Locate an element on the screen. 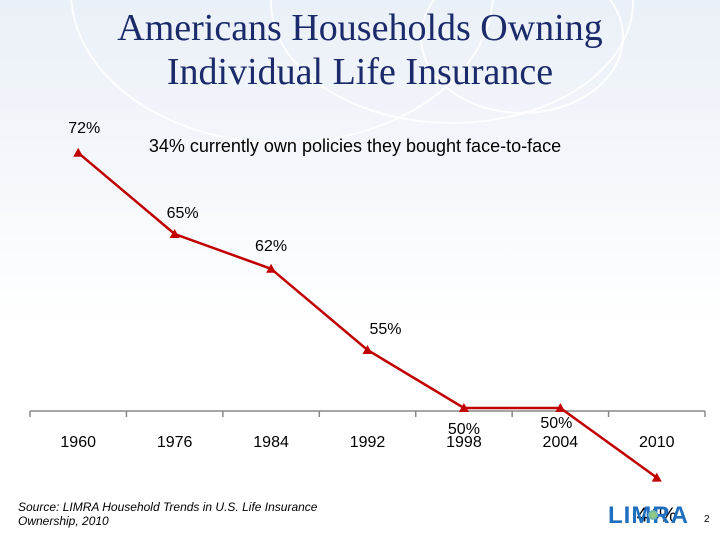 The width and height of the screenshot is (720, 540). title-line-1: Americans Households Owning is located at coordinates (360, 28).